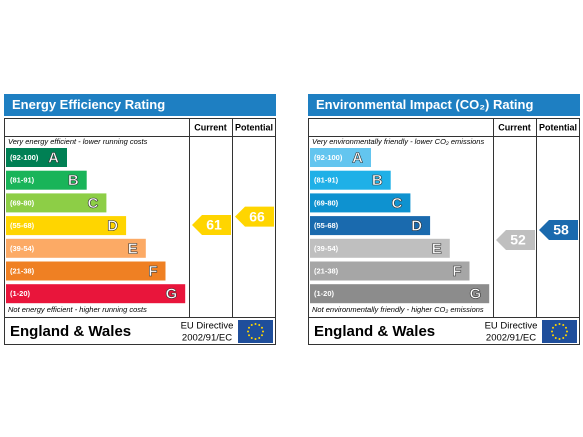  I want to click on rating-value: 52, so click(518, 240).